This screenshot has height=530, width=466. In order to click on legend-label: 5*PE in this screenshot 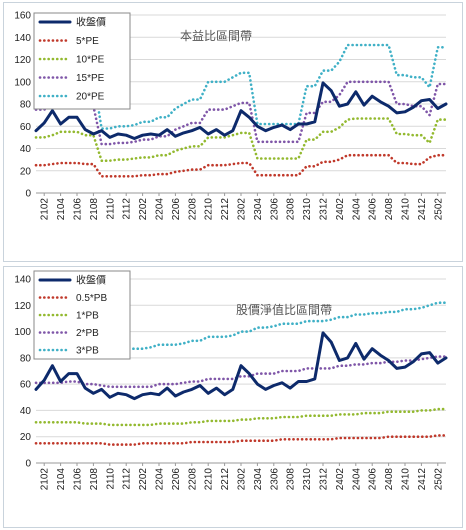, I will do `click(87, 41)`.